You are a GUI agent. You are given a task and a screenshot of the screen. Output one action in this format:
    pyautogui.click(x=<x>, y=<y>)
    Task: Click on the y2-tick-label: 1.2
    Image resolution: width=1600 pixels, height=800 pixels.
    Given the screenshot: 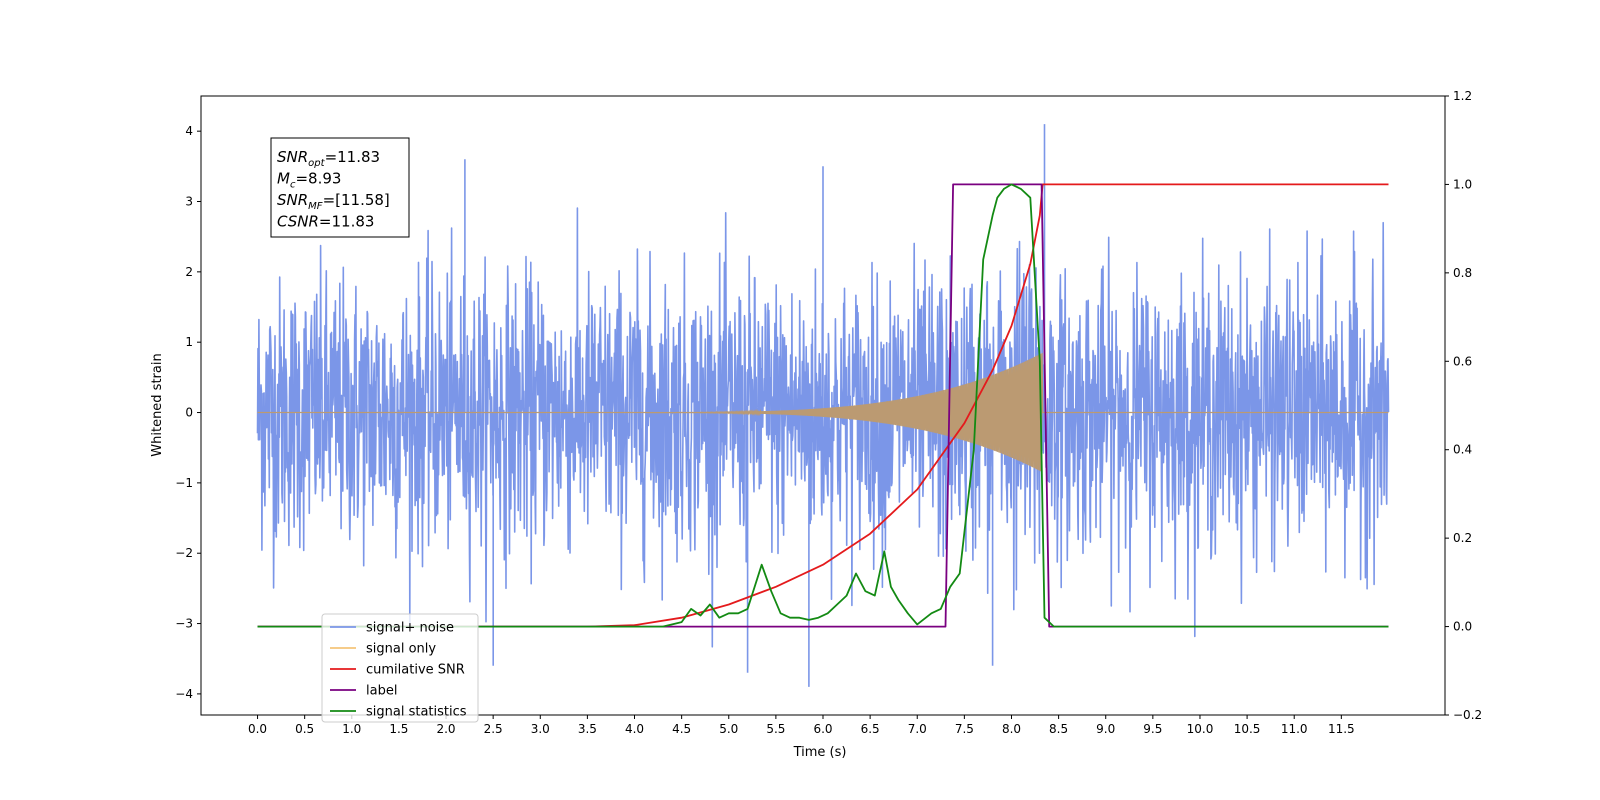 What is the action you would take?
    pyautogui.click(x=1462, y=96)
    